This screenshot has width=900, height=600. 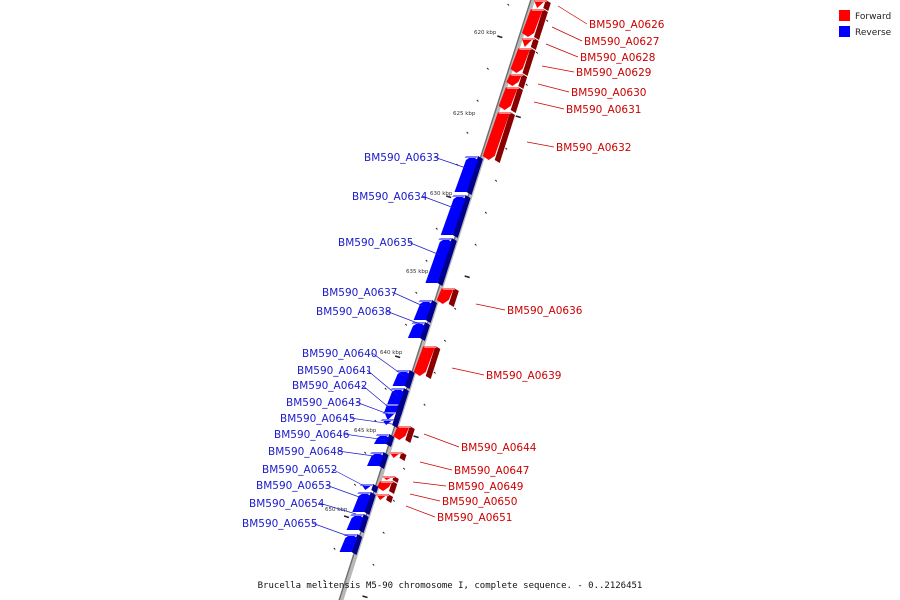 I want to click on gene-label: BM590_A0654, so click(x=287, y=504).